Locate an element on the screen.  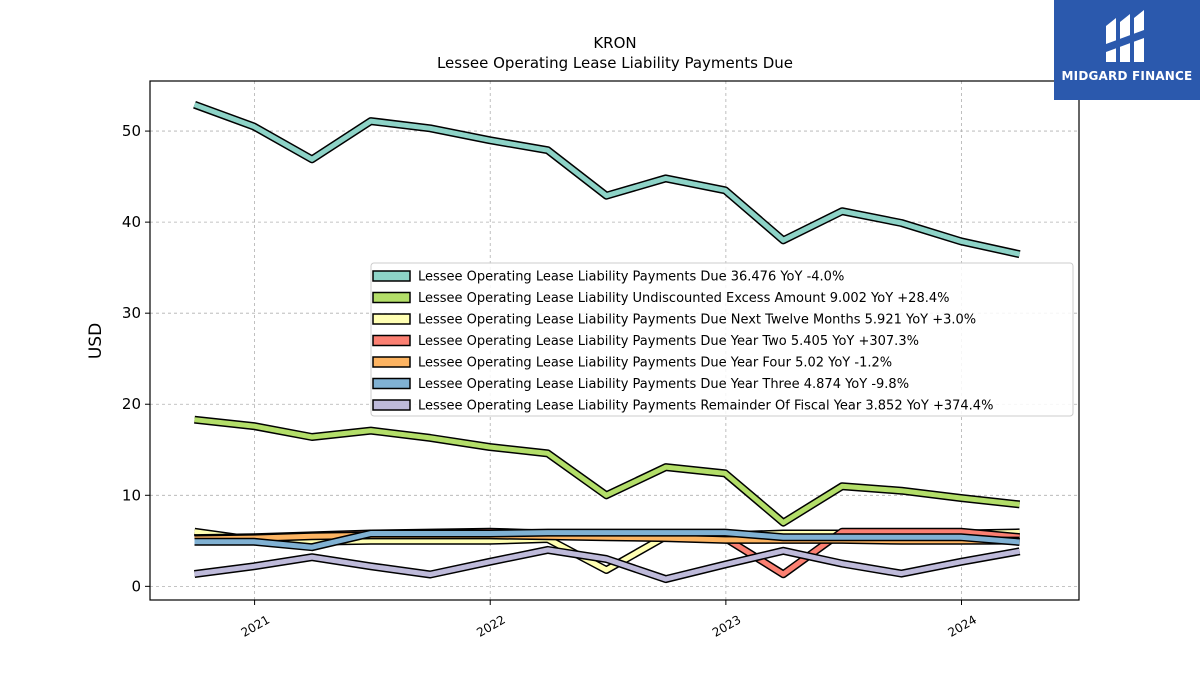
brand-logo: MIDGARD FINANCE is located at coordinates (1127, 50).